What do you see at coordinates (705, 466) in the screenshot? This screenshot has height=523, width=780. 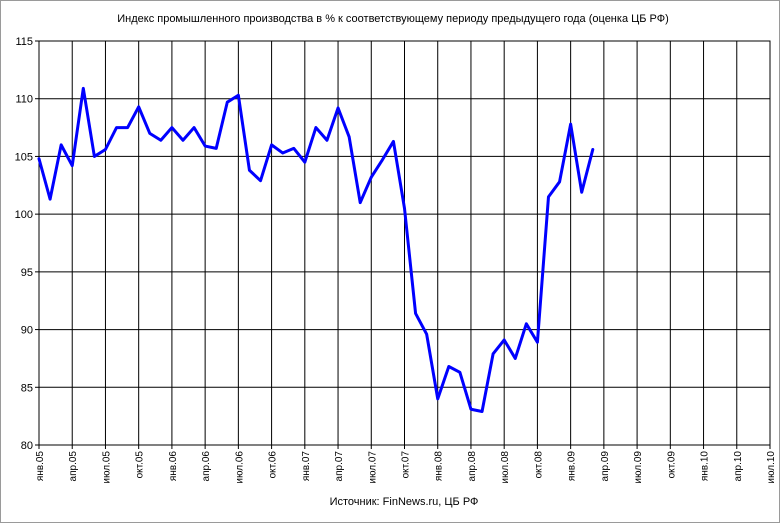 I see `x-tick-label: янв.10` at bounding box center [705, 466].